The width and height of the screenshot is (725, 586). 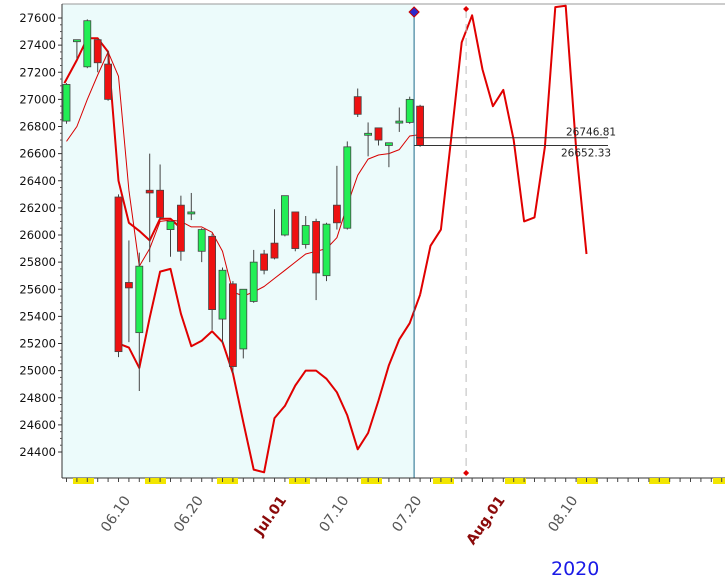 I want to click on x-tick-label: Jul.01, so click(x=270, y=516).